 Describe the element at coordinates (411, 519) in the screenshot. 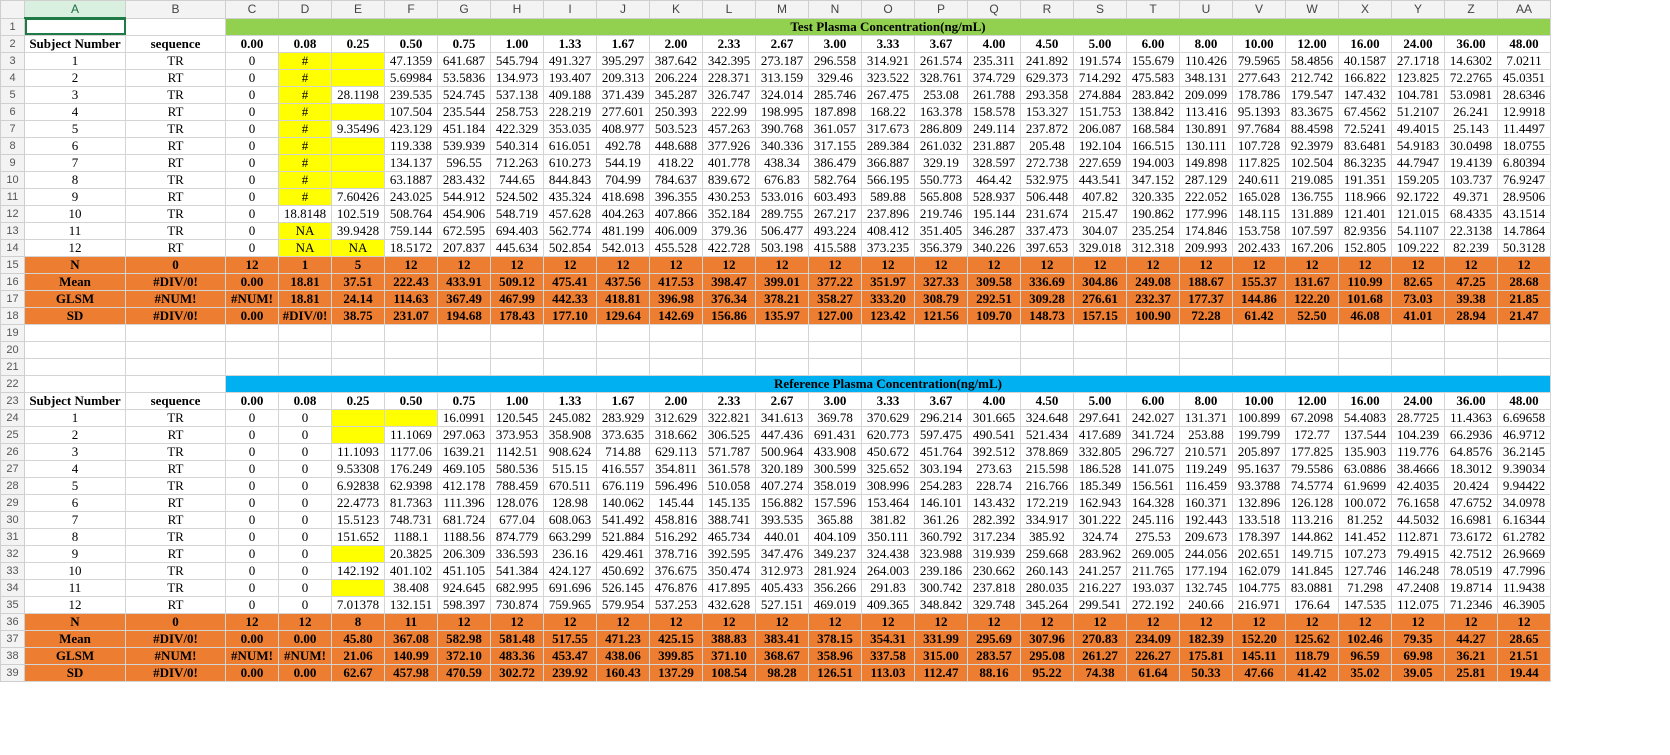

I see `reference-data-cell: 748.731` at that location.